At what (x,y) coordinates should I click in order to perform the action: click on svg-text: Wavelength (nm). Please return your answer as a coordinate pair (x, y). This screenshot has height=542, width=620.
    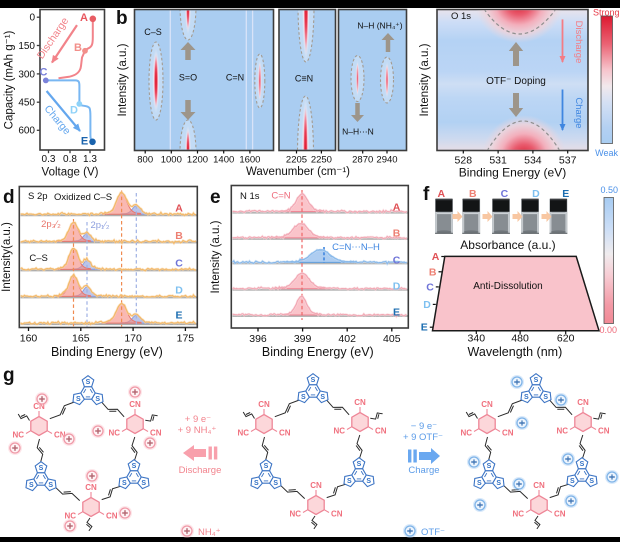
    Looking at the image, I should click on (515, 352).